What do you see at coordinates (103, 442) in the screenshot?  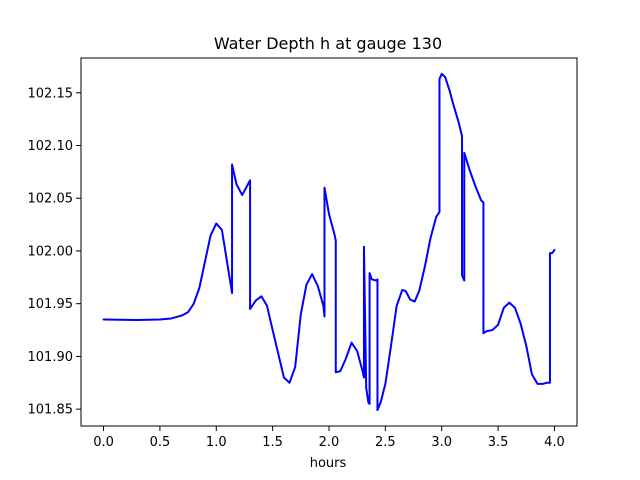 I see `x-tick-label: 0.0` at bounding box center [103, 442].